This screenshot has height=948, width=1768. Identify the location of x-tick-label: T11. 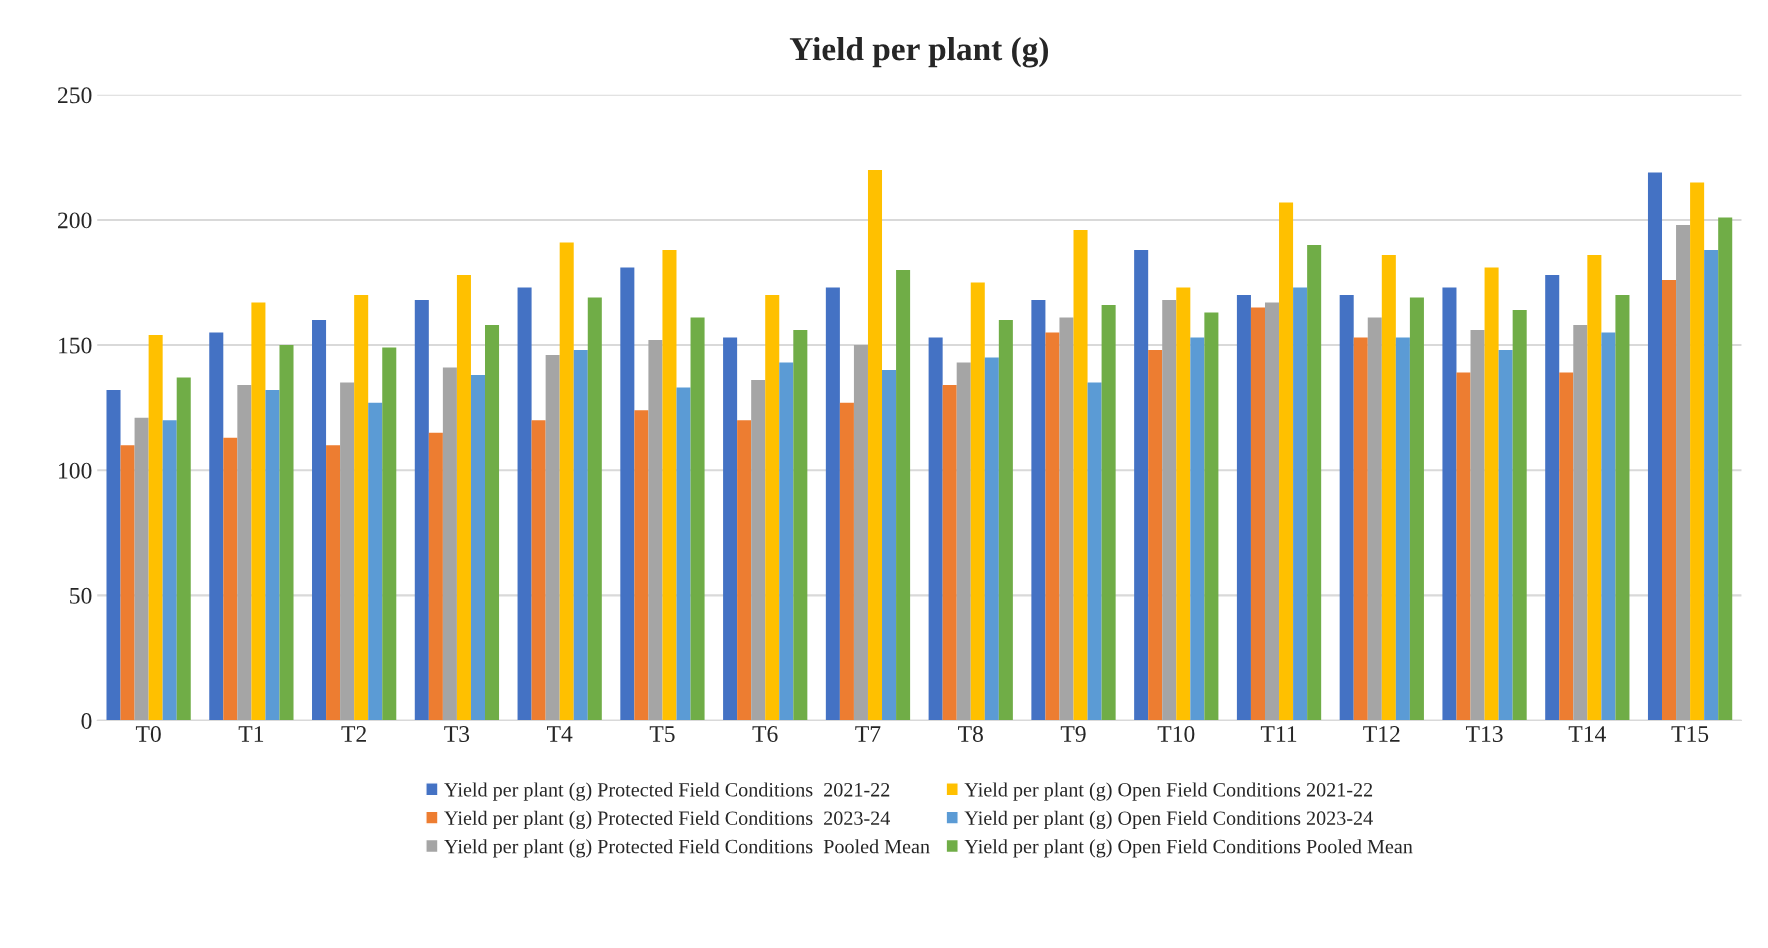
(1278, 734).